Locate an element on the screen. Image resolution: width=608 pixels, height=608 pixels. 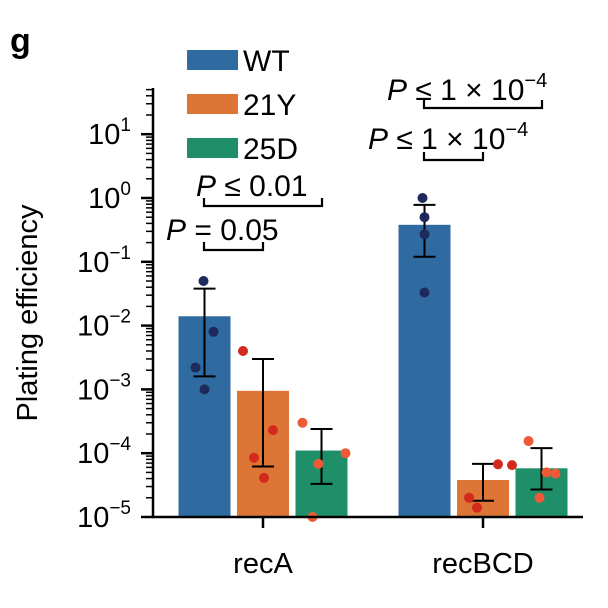
significance-label: P ≤ 0.01 is located at coordinates (252, 186).